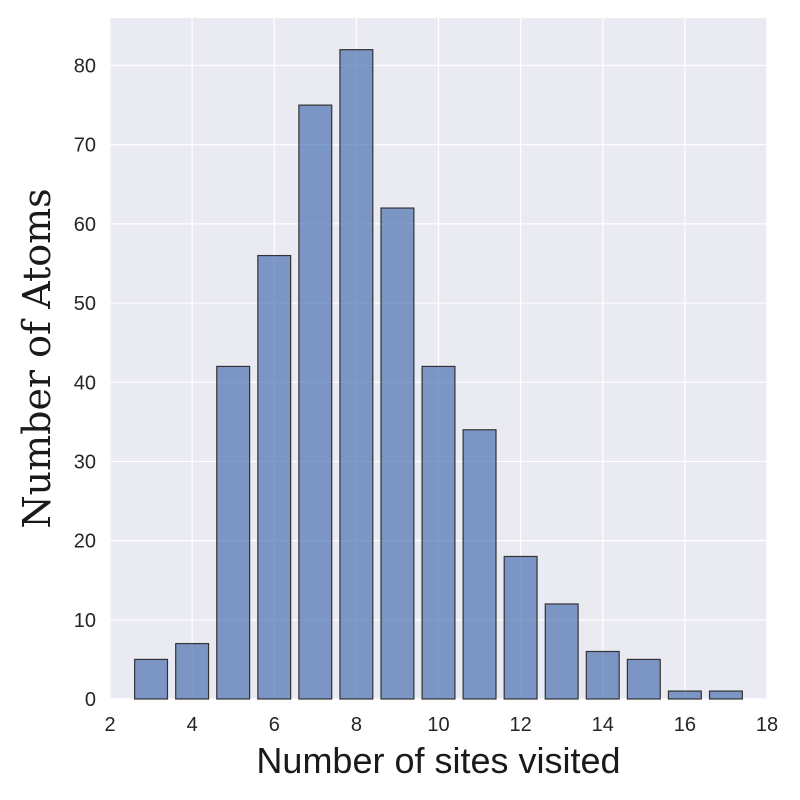 This screenshot has width=800, height=800. What do you see at coordinates (603, 725) in the screenshot?
I see `x-tick-label: 14` at bounding box center [603, 725].